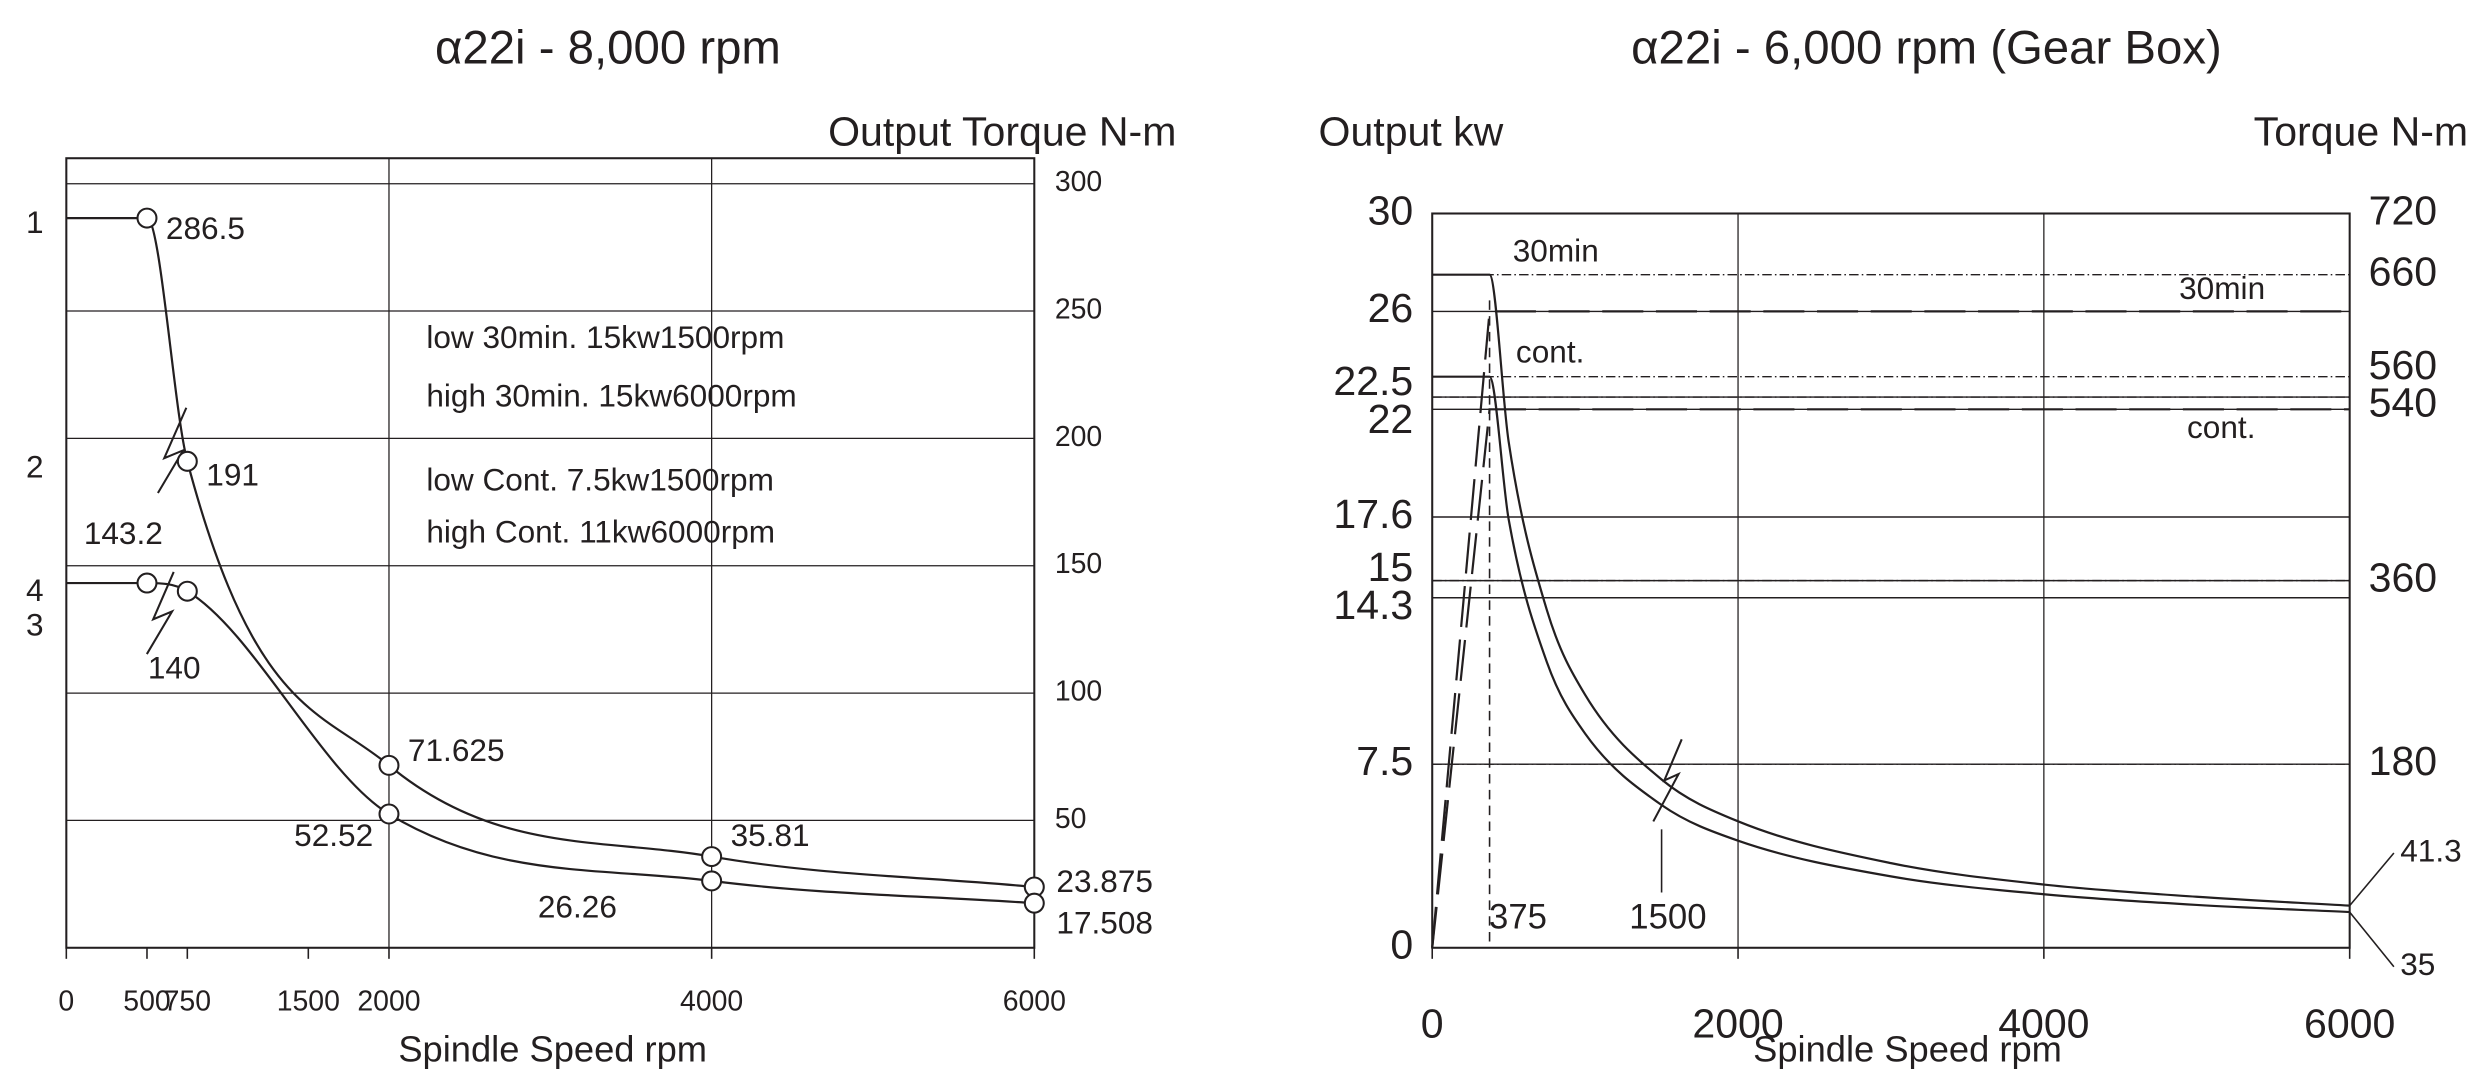 Image resolution: width=2476 pixels, height=1076 pixels. What do you see at coordinates (770, 835) in the screenshot?
I see `value-label: 35.81` at bounding box center [770, 835].